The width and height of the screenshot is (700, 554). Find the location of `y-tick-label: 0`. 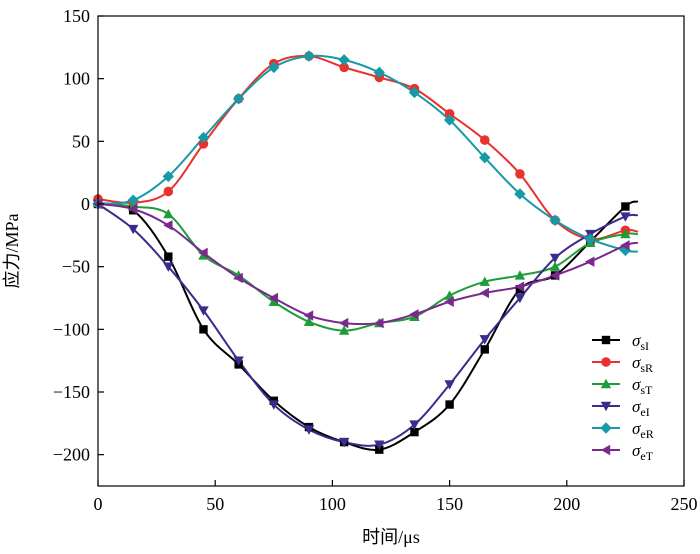

y-tick-label: 0 is located at coordinates (85, 204).